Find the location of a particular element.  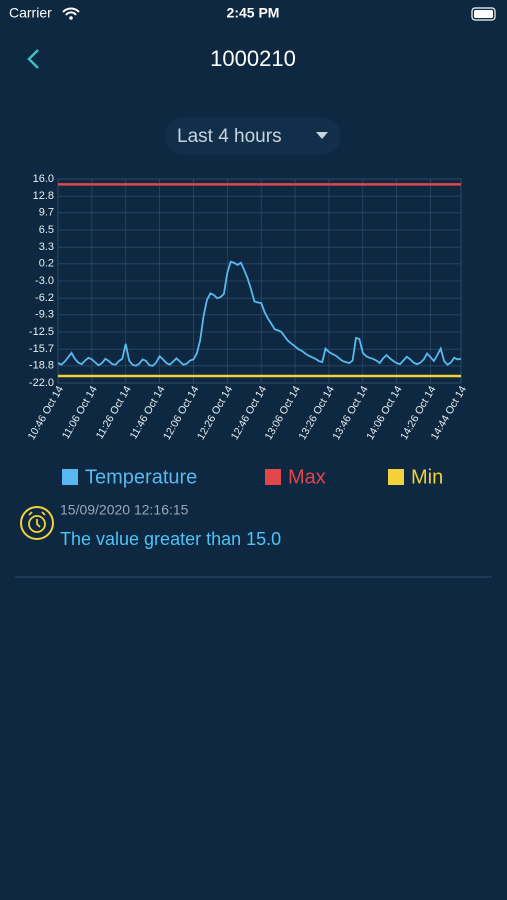

y-tick-label: -6.2 is located at coordinates (44, 298).